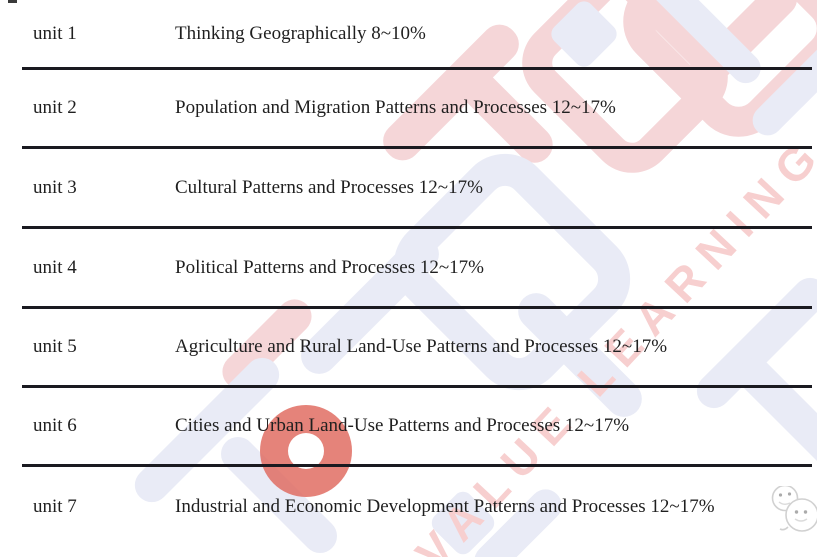  What do you see at coordinates (792, 513) in the screenshot?
I see `wechat-emoji-sticker-icon` at bounding box center [792, 513].